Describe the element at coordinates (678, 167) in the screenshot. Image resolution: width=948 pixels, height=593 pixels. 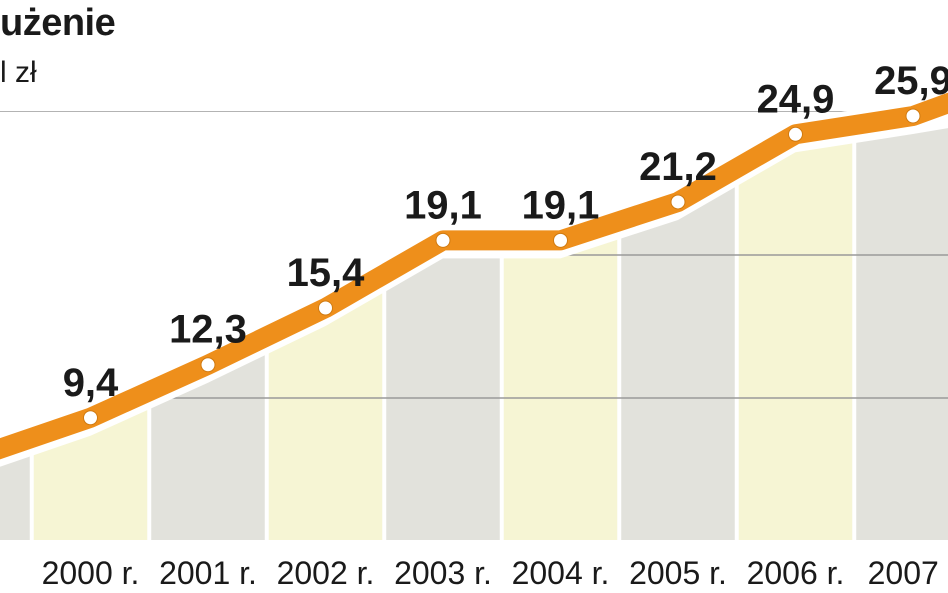
I see `data-label: 21,2` at that location.